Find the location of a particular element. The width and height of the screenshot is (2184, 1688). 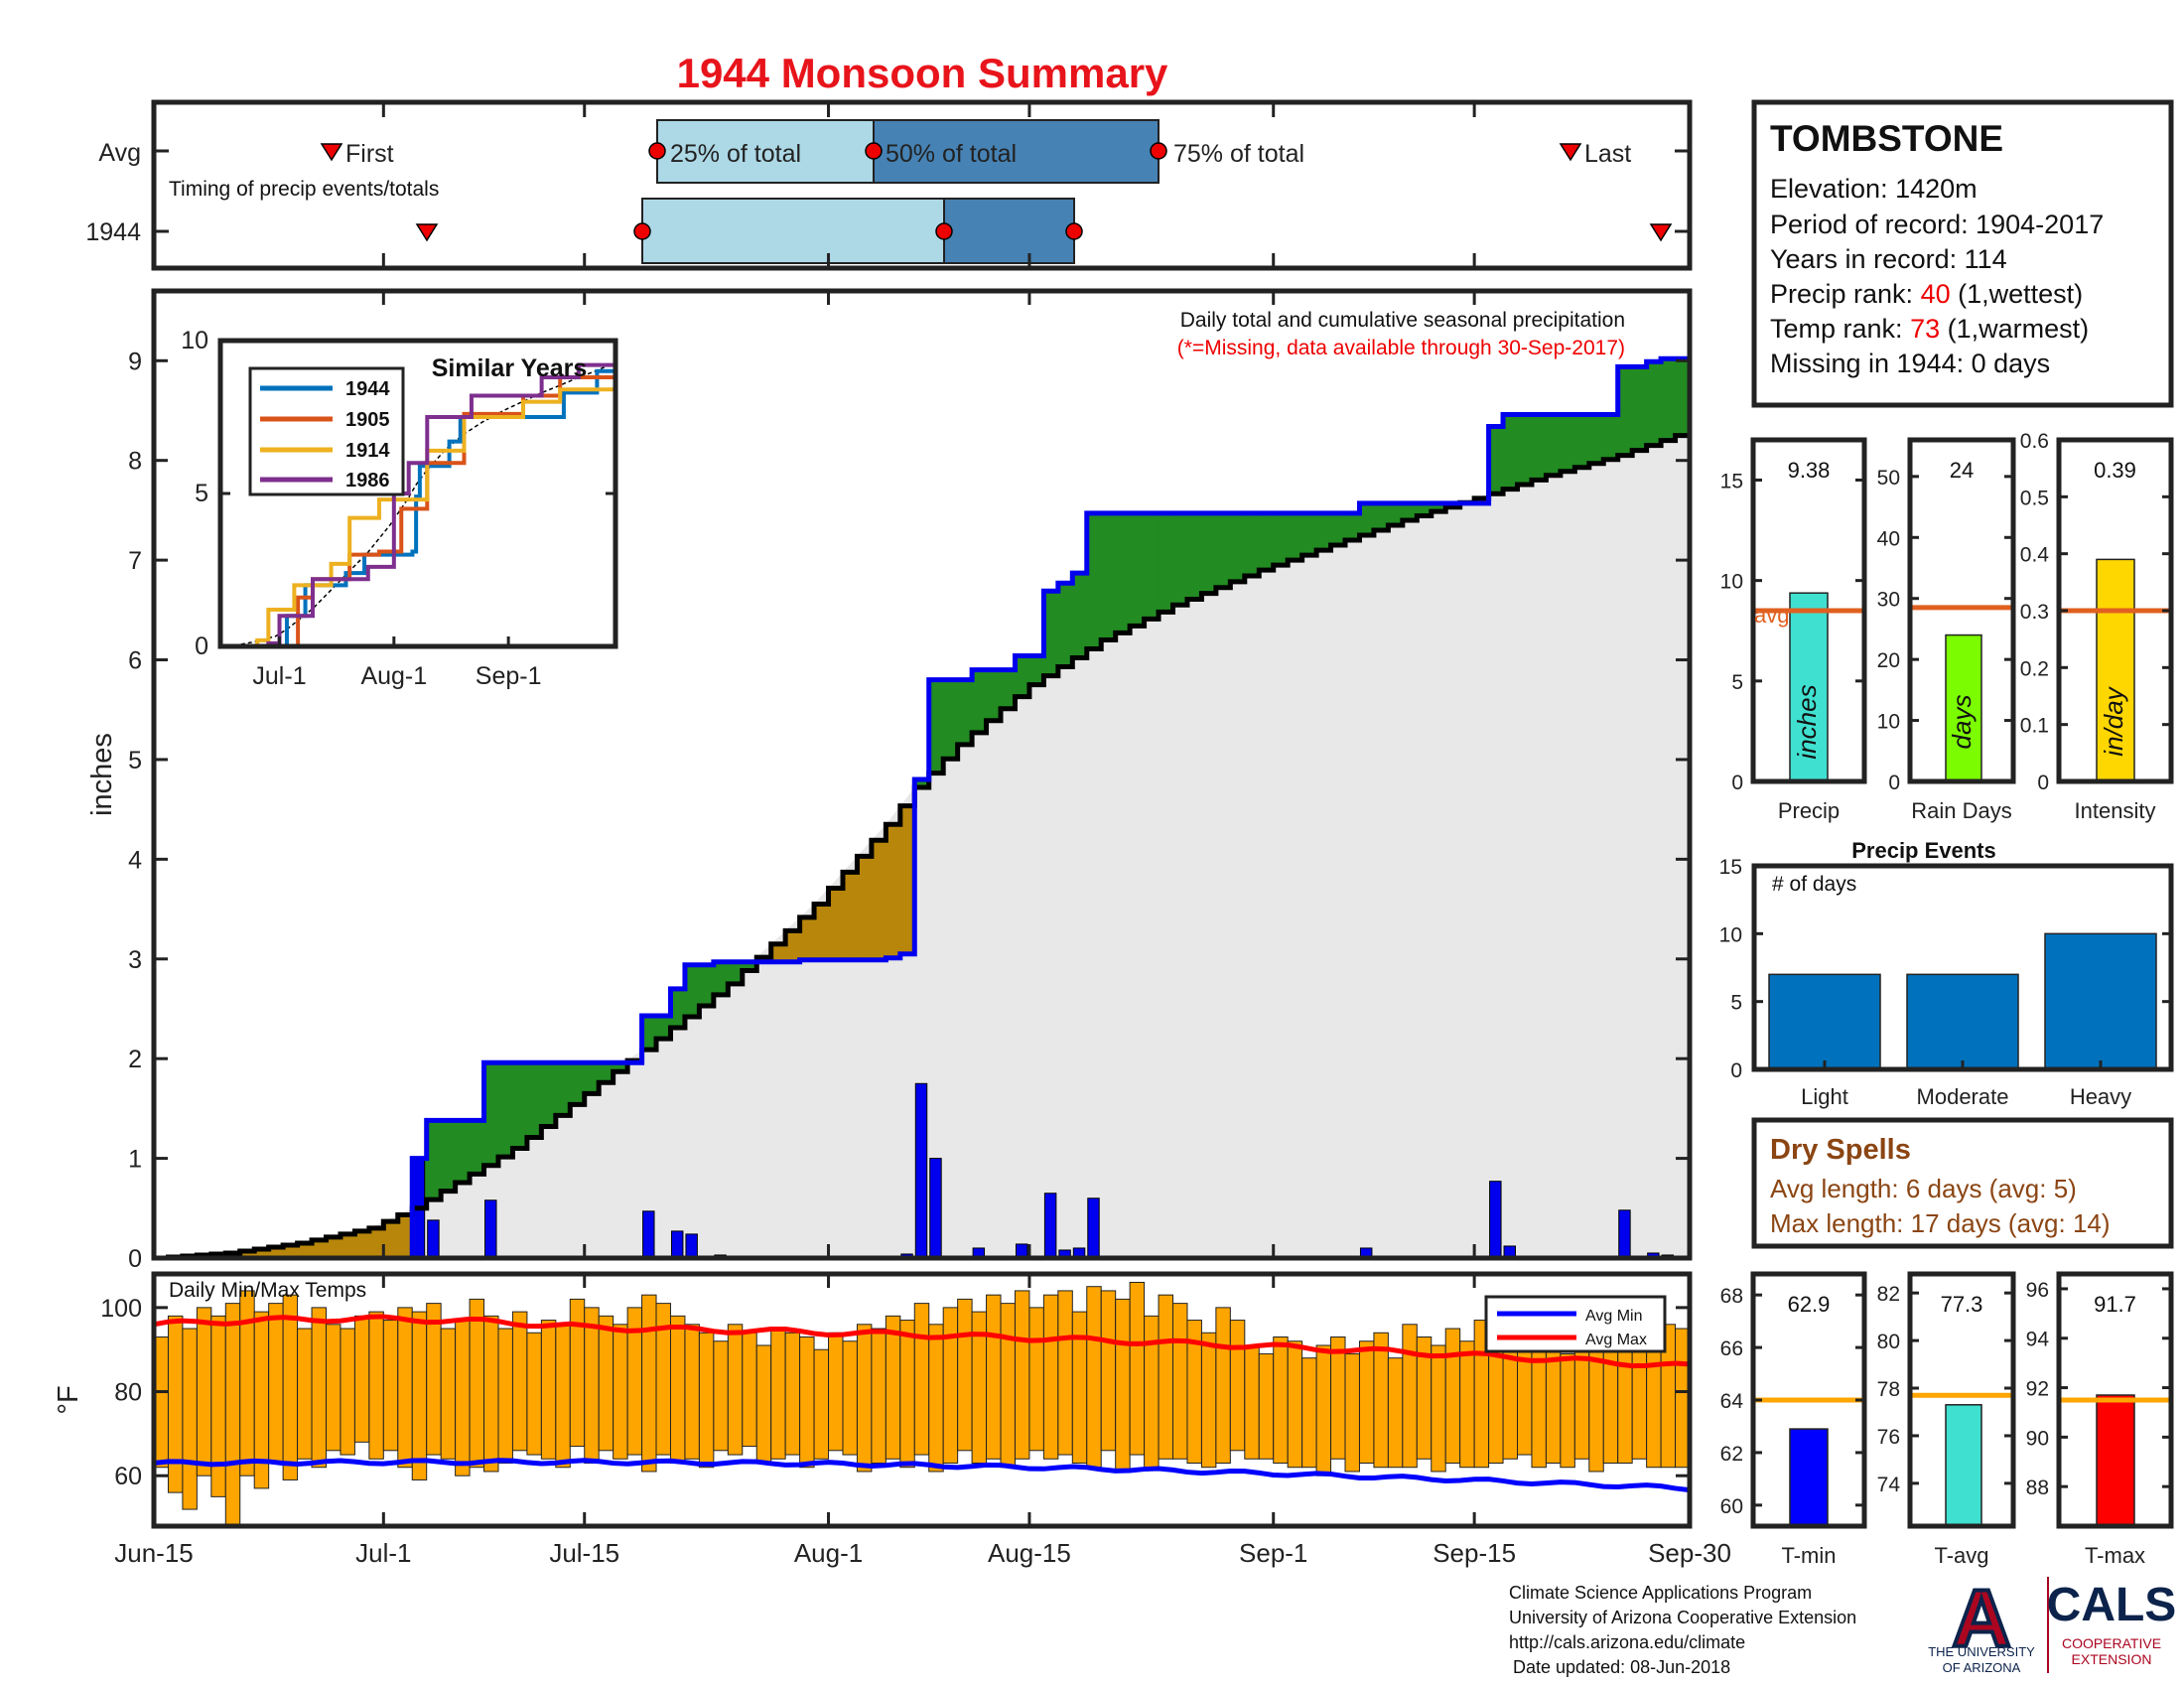

main-ytick-label: 5 is located at coordinates (135, 760).